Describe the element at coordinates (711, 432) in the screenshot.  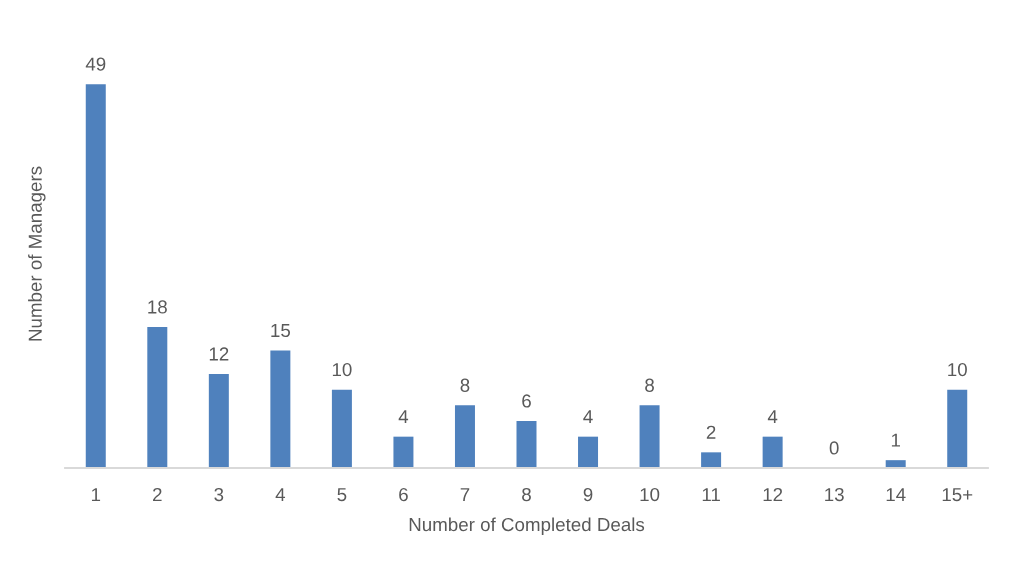
I see `data-label: 2` at that location.